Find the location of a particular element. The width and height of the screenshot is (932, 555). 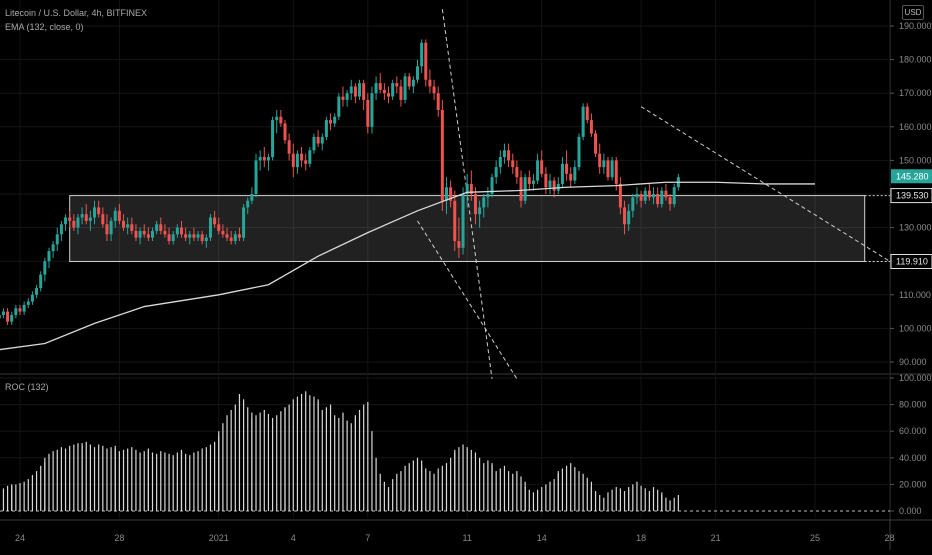

time-tick-label: 28 is located at coordinates (119, 538).